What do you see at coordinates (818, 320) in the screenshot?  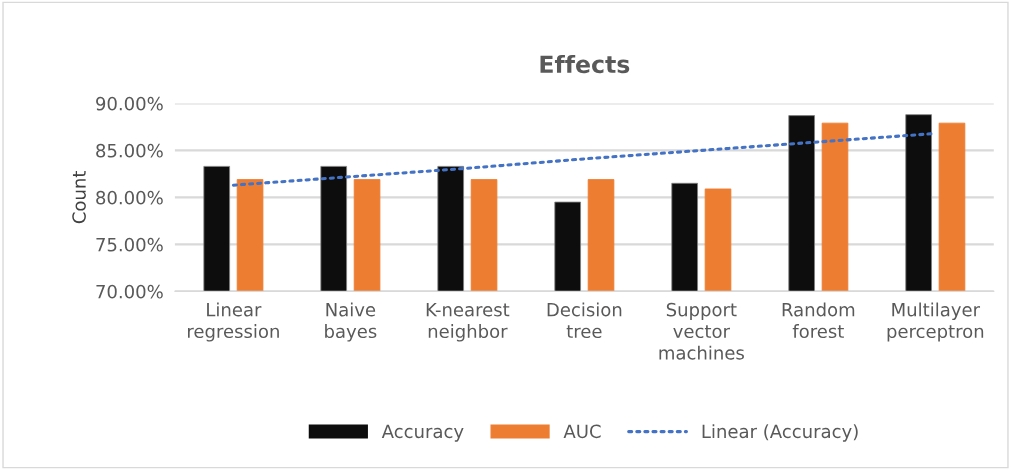 I see `x-tick-label: Random forest` at bounding box center [818, 320].